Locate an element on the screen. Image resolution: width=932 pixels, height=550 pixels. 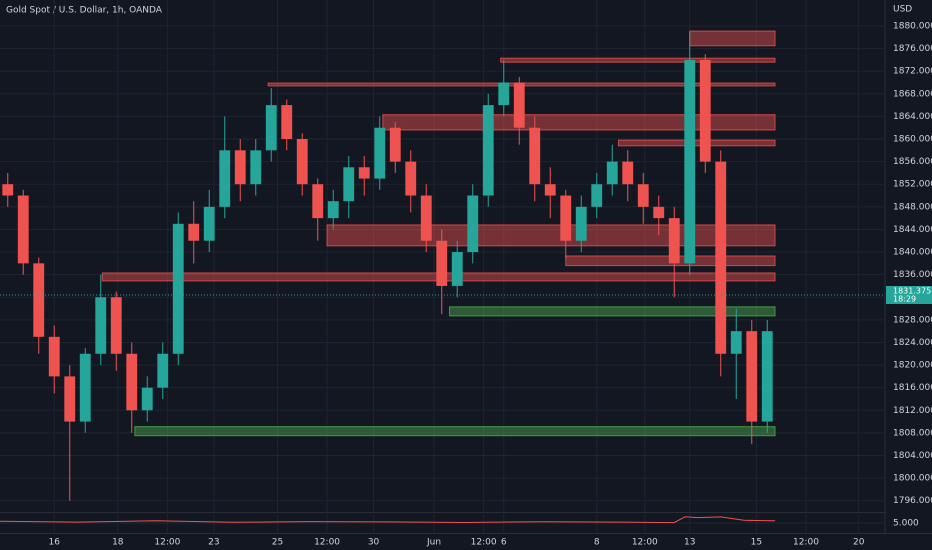
y-tick-label: 1868.000 is located at coordinates (912, 94).